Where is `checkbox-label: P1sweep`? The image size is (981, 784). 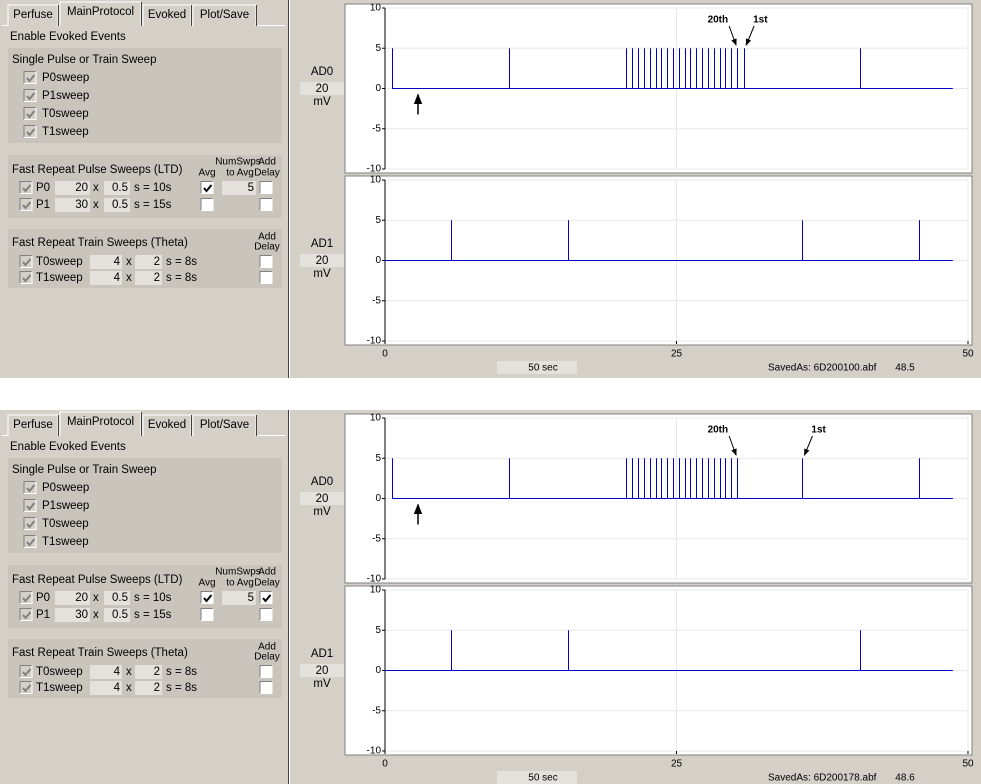 checkbox-label: P1sweep is located at coordinates (65, 96).